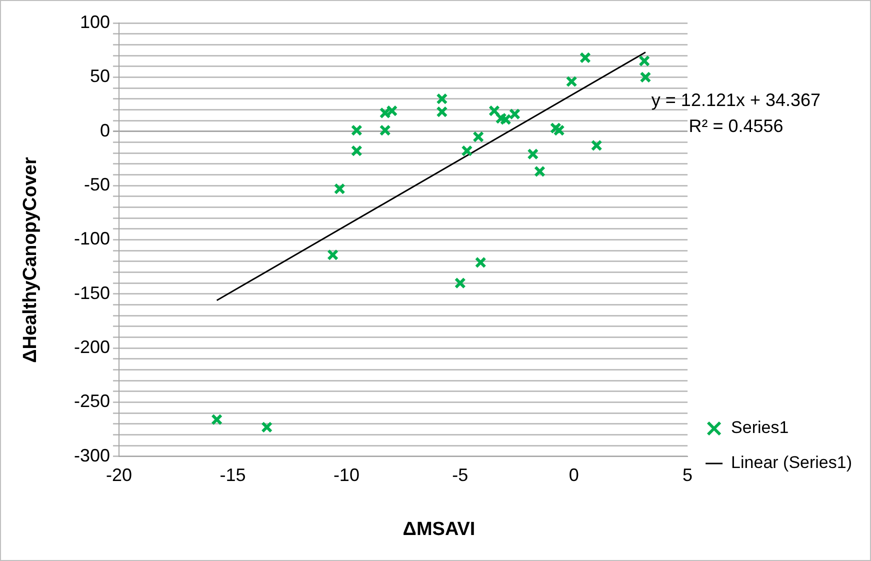 Image resolution: width=871 pixels, height=561 pixels. Describe the element at coordinates (346, 475) in the screenshot. I see `x-tick-label: -10` at that location.